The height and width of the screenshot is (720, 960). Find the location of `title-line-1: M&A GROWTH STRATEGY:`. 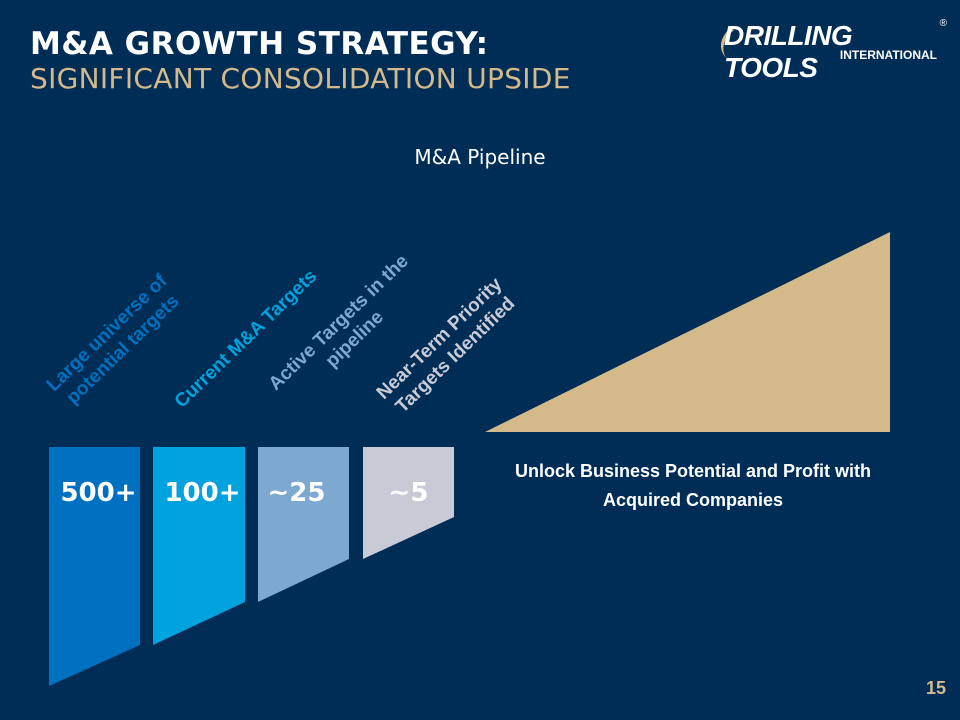

title-line-1: M&A GROWTH STRATEGY: is located at coordinates (259, 44).